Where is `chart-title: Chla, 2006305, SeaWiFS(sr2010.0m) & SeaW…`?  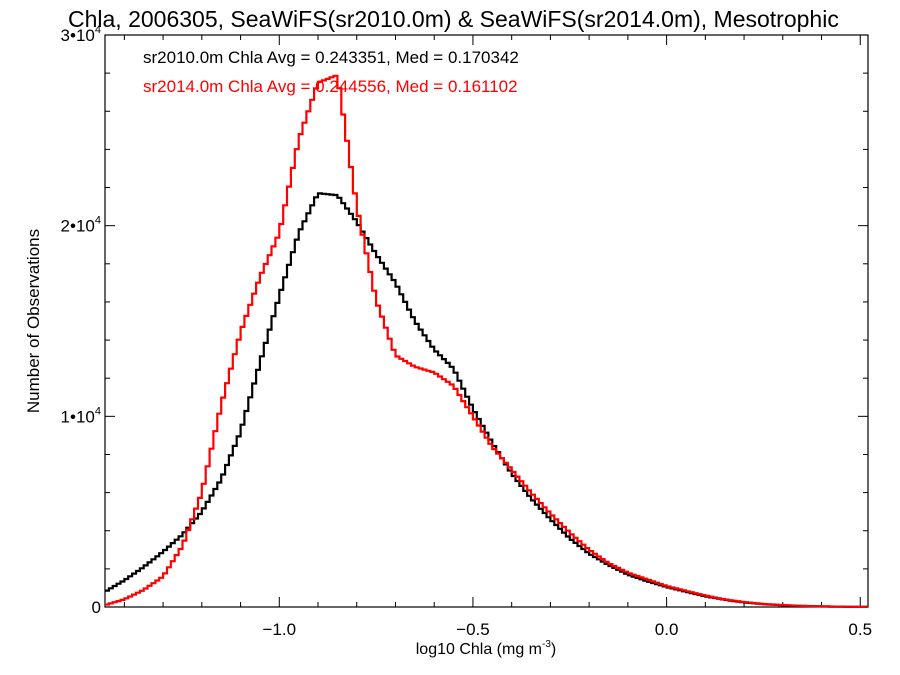
chart-title: Chla, 2006305, SeaWiFS(sr2010.0m) & SeaW… is located at coordinates (453, 19).